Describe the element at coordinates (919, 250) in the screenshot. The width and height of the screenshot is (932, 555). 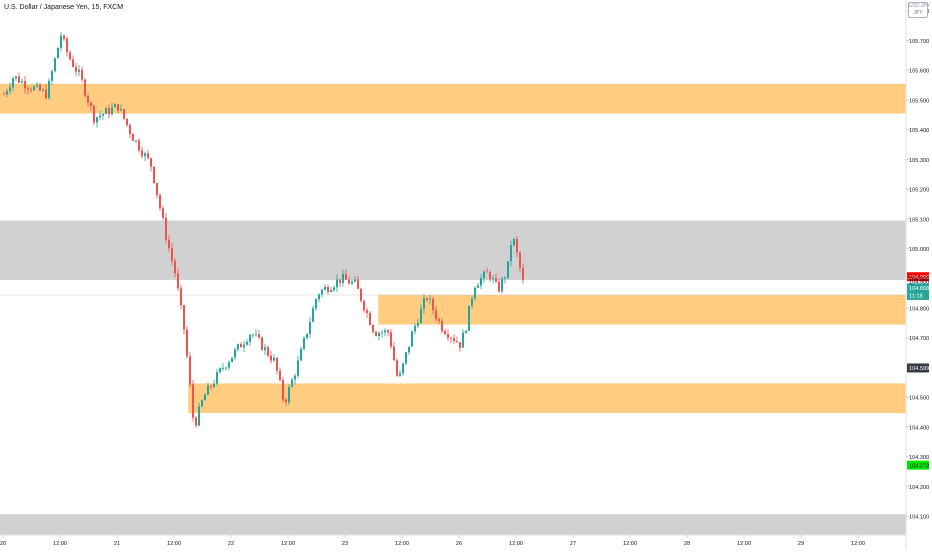
I see `price-tick-label: 105.000` at that location.